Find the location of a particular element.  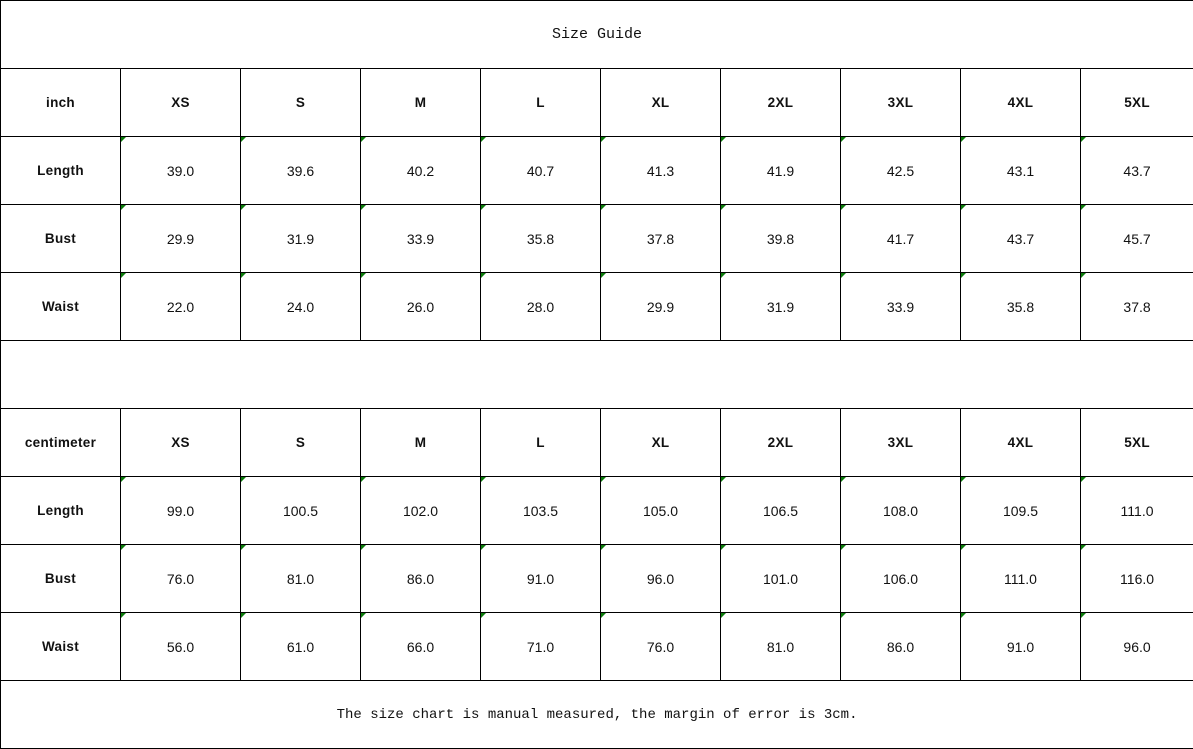

measurement-value: 41.3 is located at coordinates (660, 170).